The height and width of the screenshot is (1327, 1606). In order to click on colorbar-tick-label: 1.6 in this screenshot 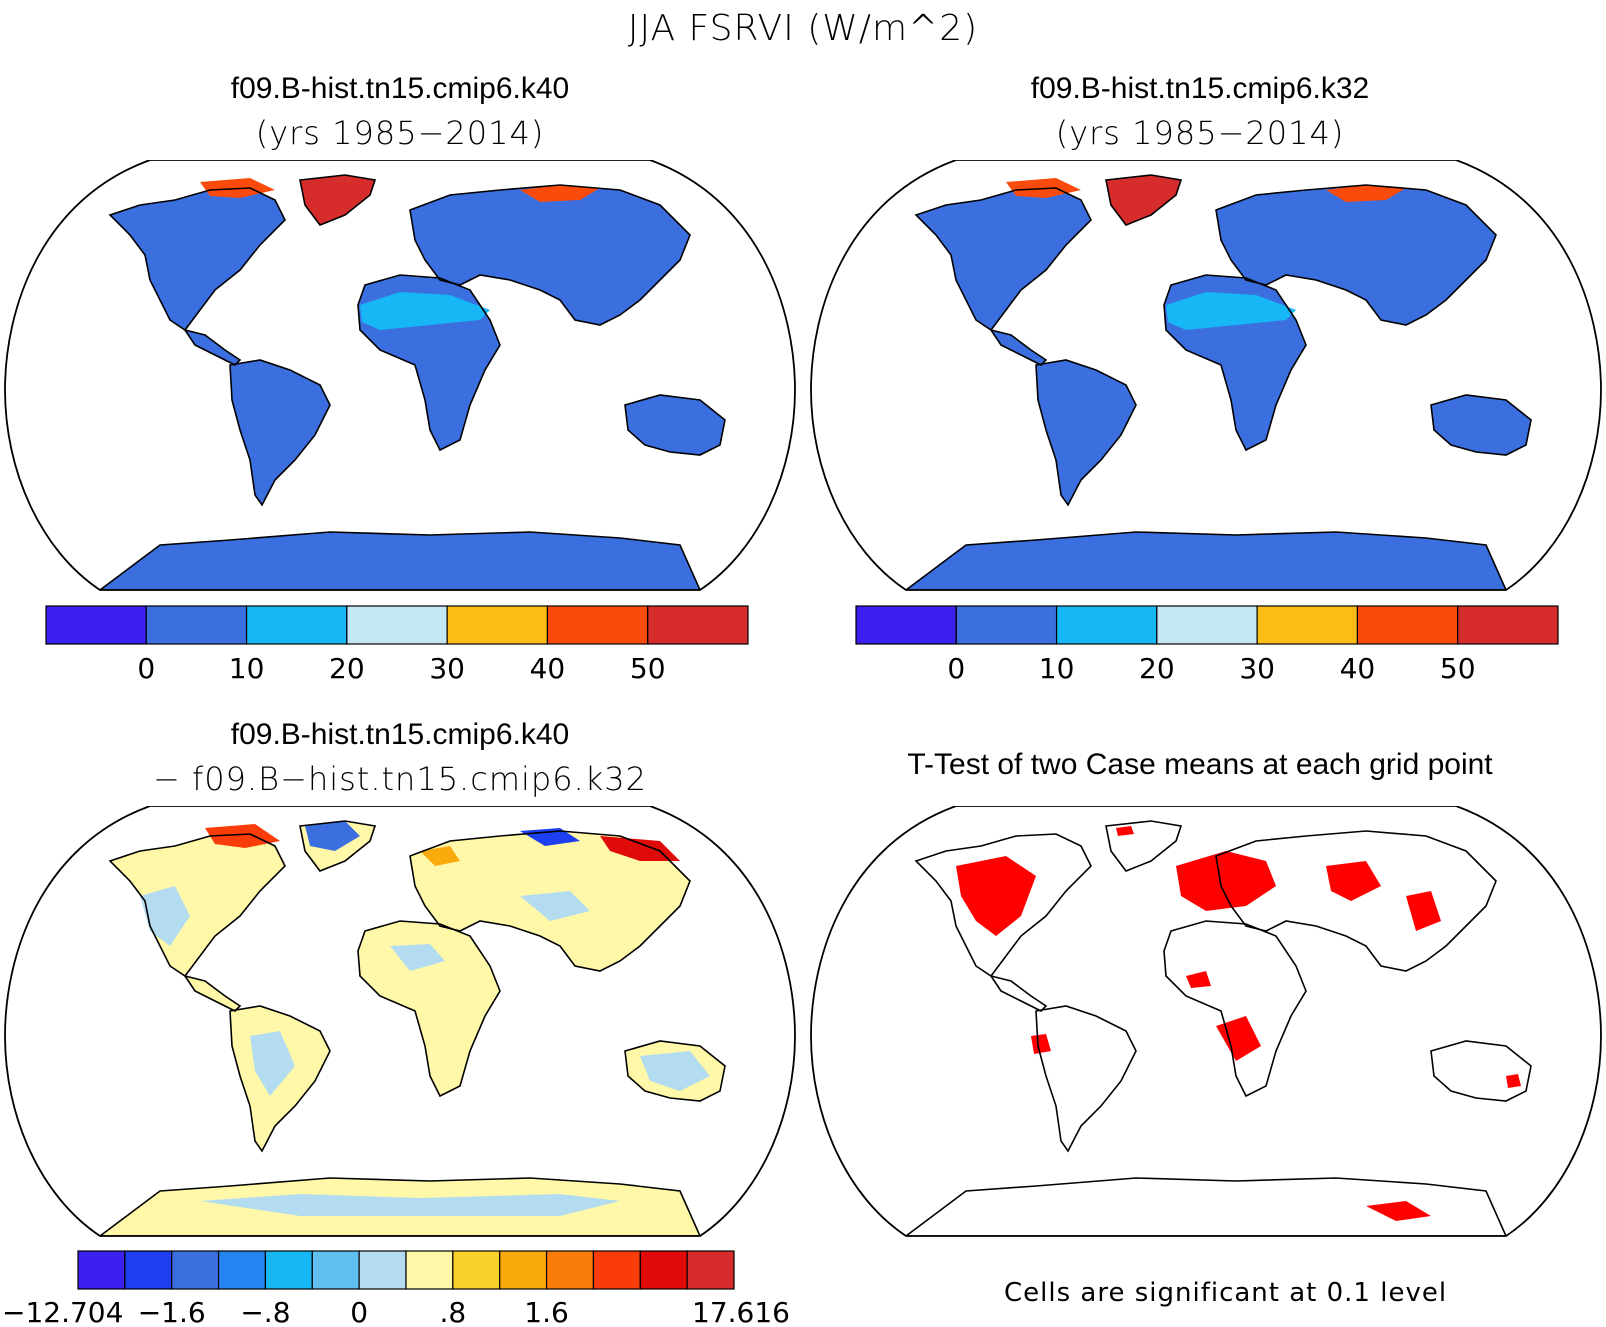, I will do `click(546, 1311)`.